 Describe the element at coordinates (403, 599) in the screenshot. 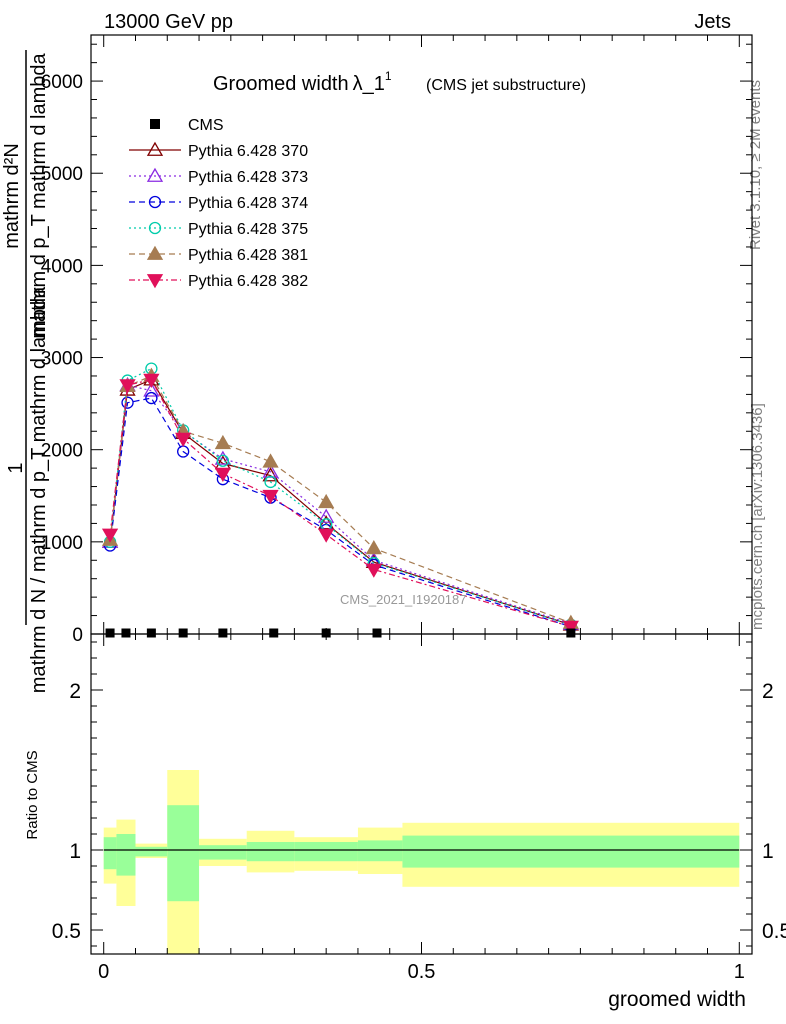

I see `analysis-watermark: CMS_2021_I1920187` at that location.